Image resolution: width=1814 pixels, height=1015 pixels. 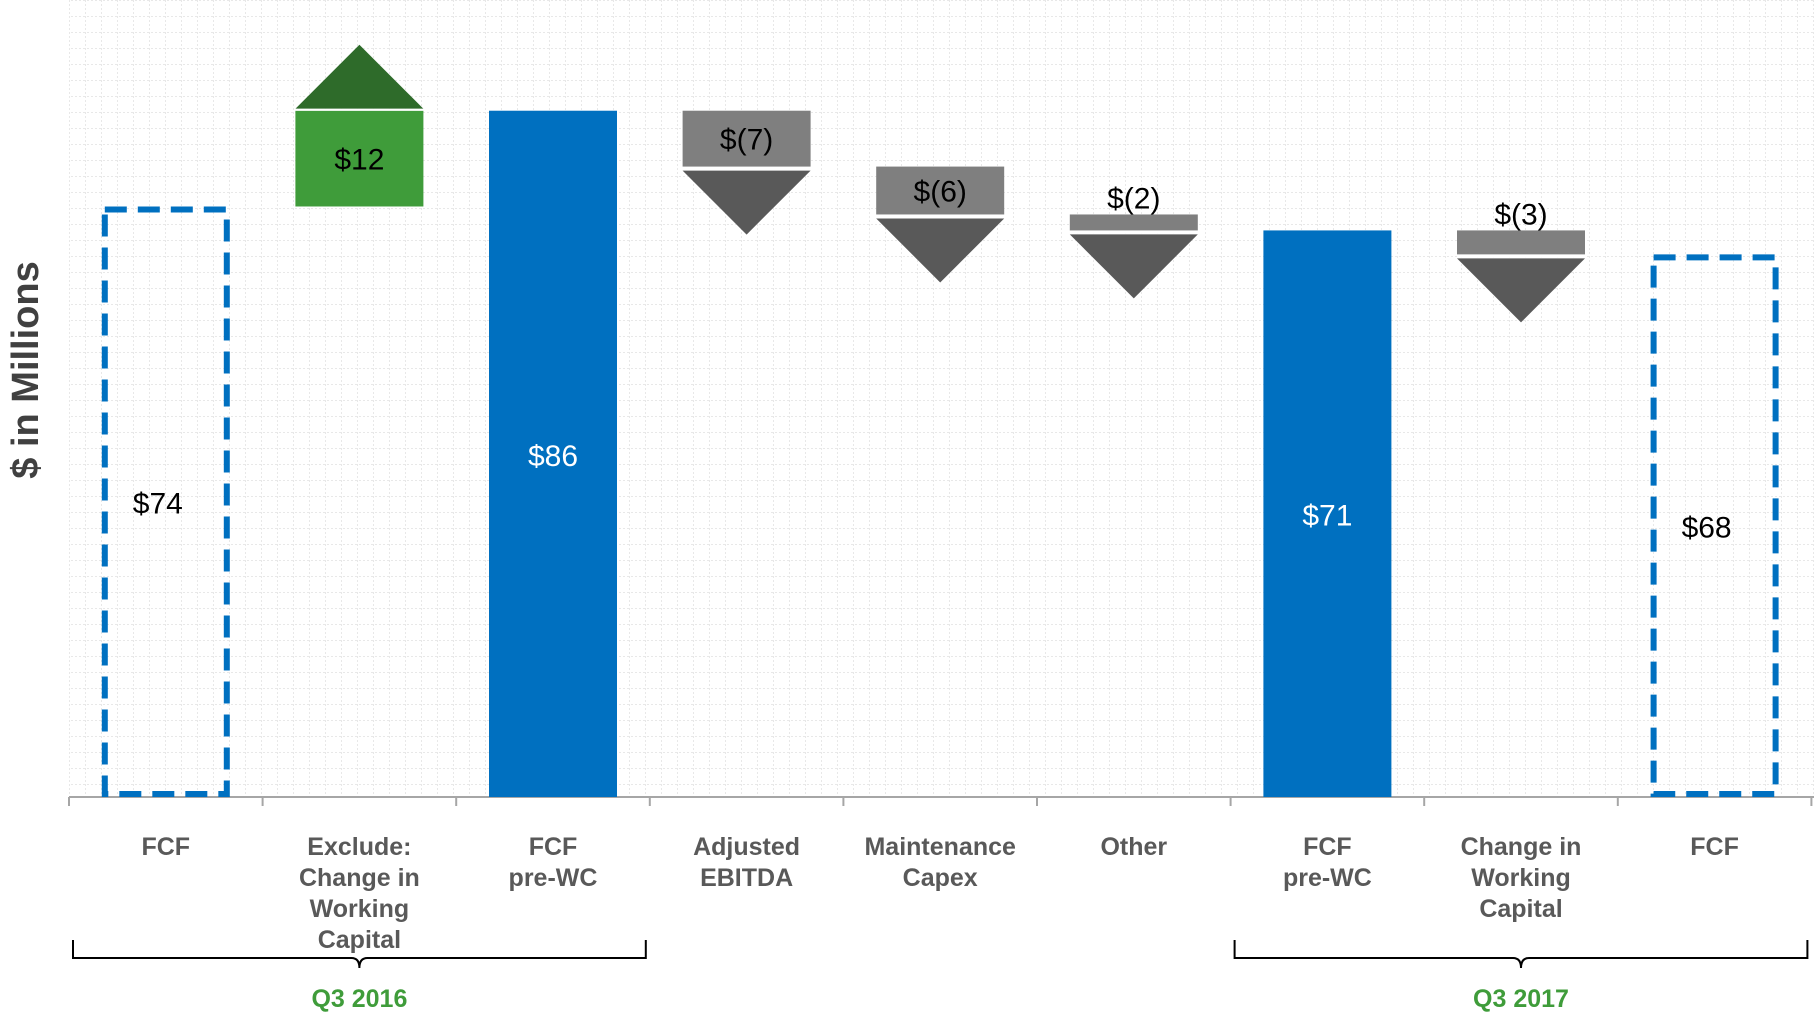 What do you see at coordinates (1521, 999) in the screenshot?
I see `bracket-label-q3-2017: Q3 2017` at bounding box center [1521, 999].